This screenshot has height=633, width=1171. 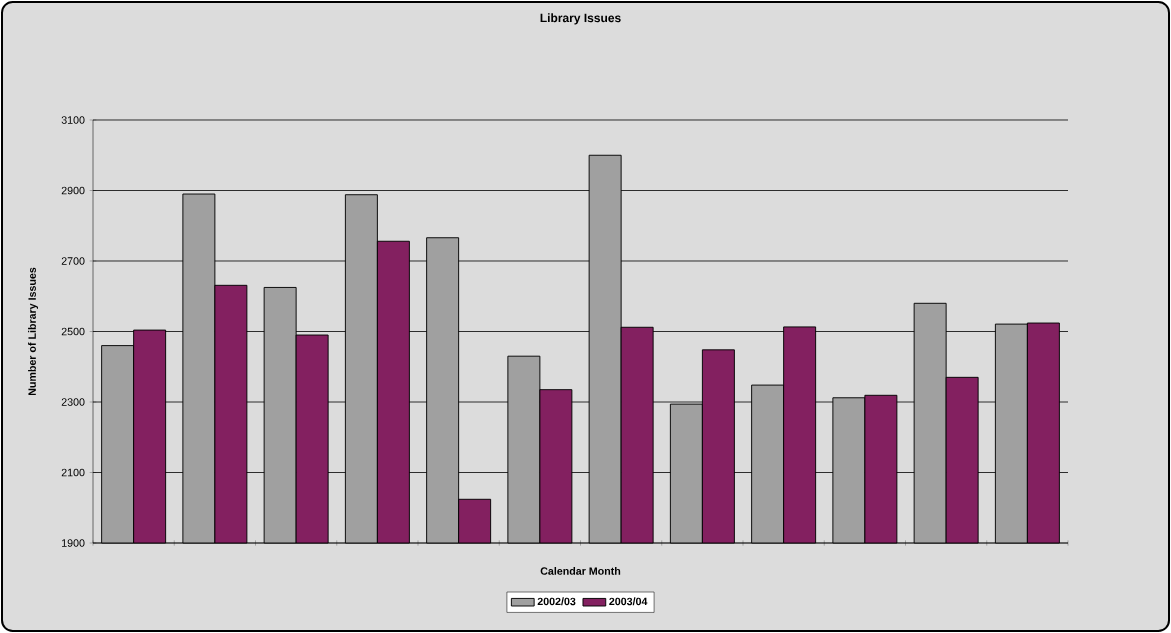 What do you see at coordinates (73, 472) in the screenshot?
I see `y-tick-label: 2100` at bounding box center [73, 472].